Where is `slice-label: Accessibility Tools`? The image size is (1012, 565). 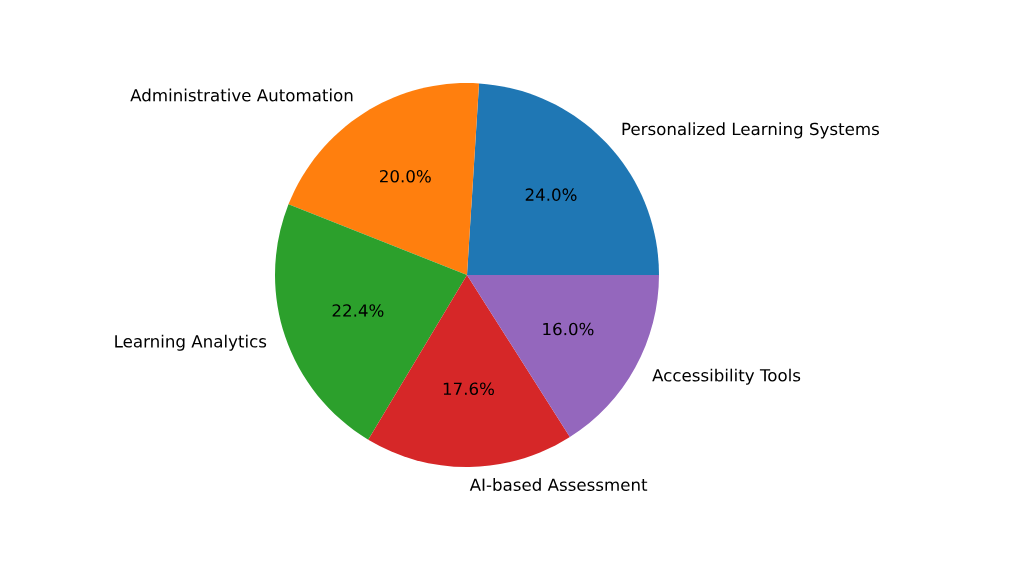 slice-label: Accessibility Tools is located at coordinates (726, 376).